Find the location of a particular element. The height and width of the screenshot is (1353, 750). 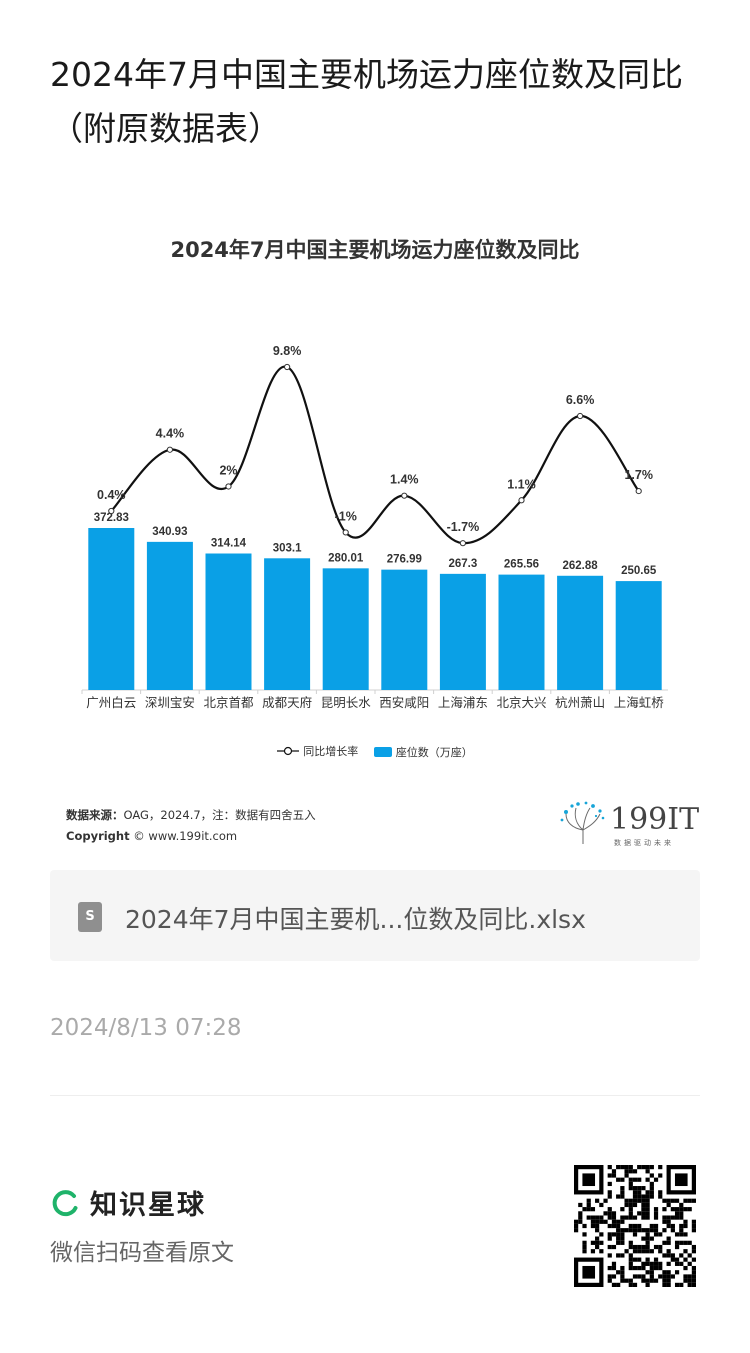

bar-value-label-0: 372.83 is located at coordinates (111, 518).